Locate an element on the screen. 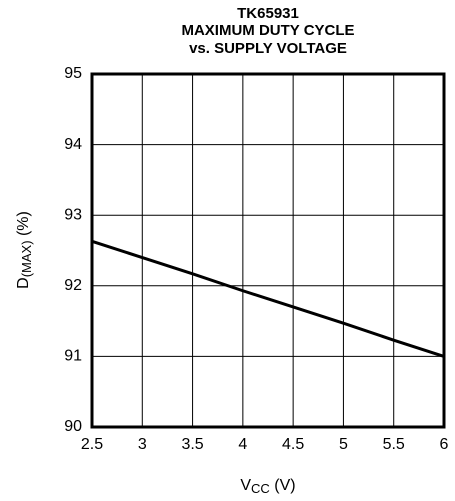  y-tick-label: 94 is located at coordinates (73, 144).